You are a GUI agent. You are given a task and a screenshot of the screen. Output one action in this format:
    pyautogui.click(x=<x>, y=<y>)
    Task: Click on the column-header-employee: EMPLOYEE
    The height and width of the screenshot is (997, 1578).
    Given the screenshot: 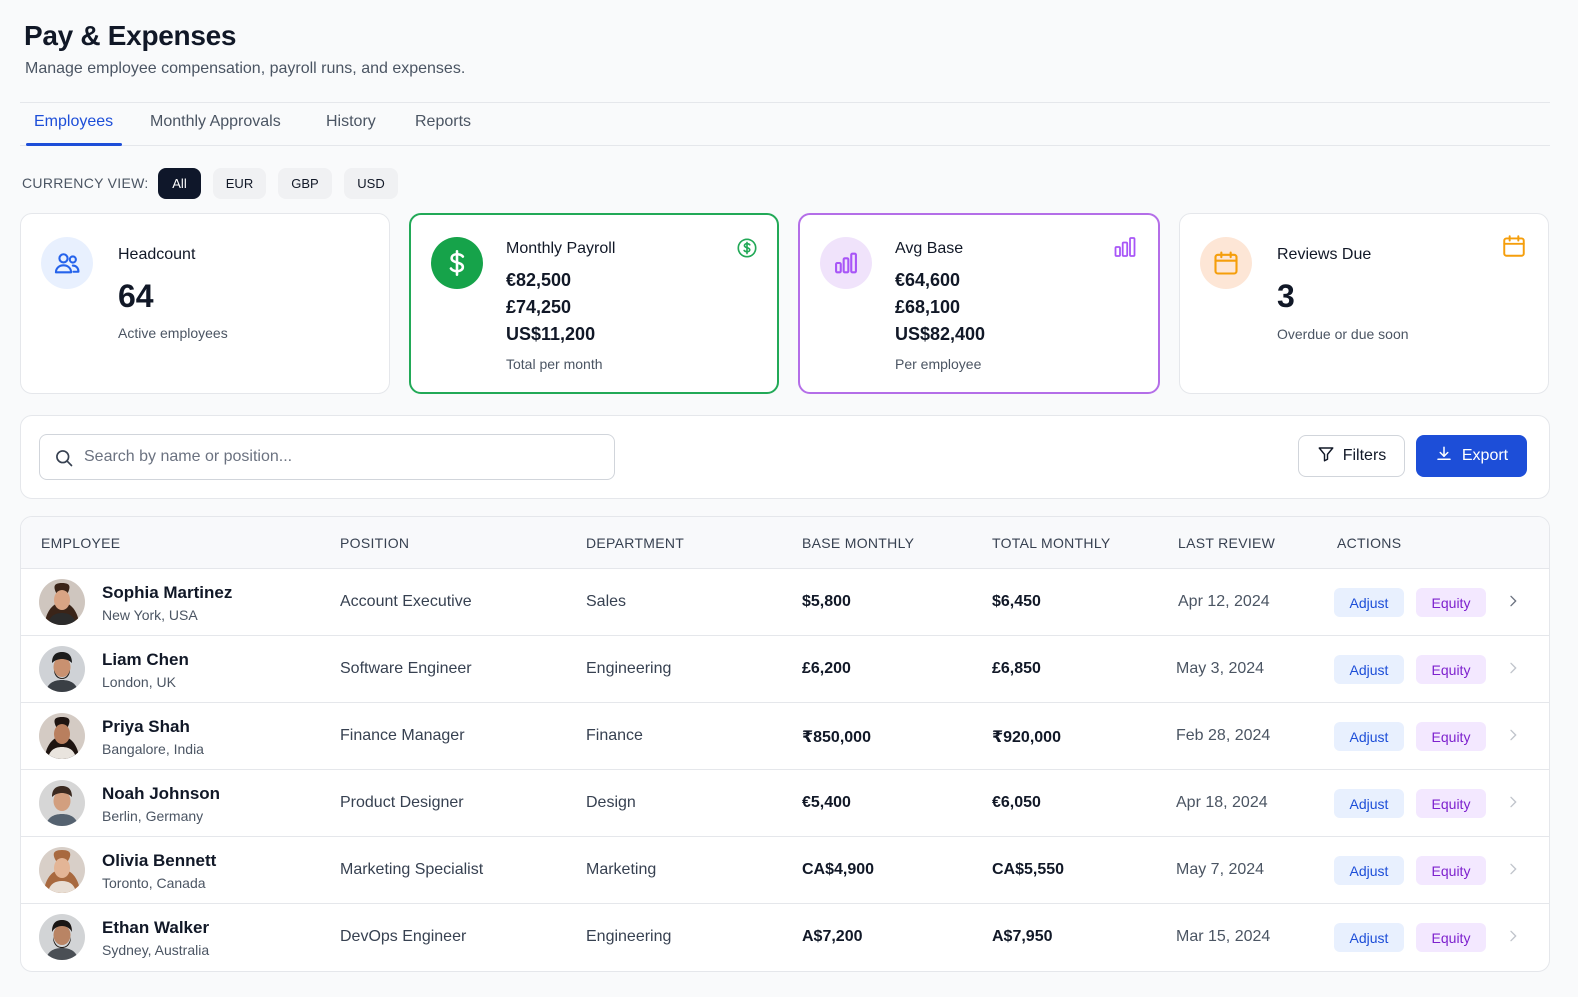 What is the action you would take?
    pyautogui.click(x=81, y=543)
    